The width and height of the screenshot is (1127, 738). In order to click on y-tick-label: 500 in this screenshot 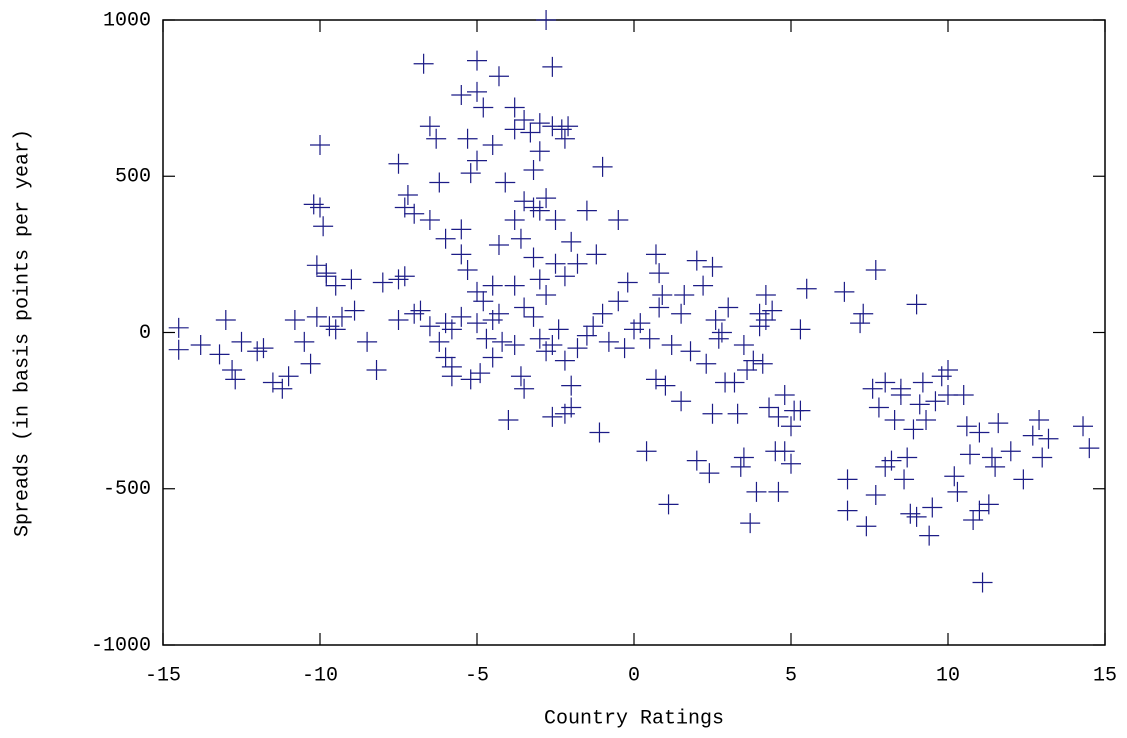, I will do `click(133, 177)`.